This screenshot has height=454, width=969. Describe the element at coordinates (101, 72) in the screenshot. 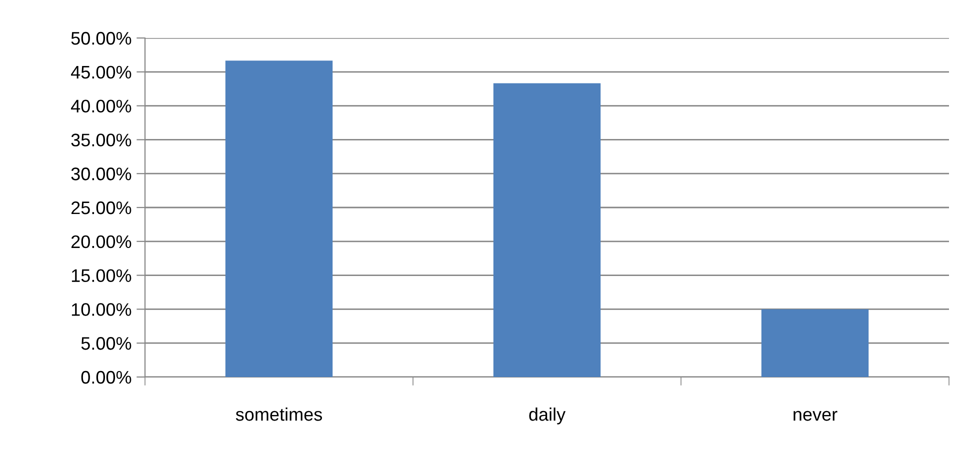

I see `y-tick-label: 45.00%` at that location.